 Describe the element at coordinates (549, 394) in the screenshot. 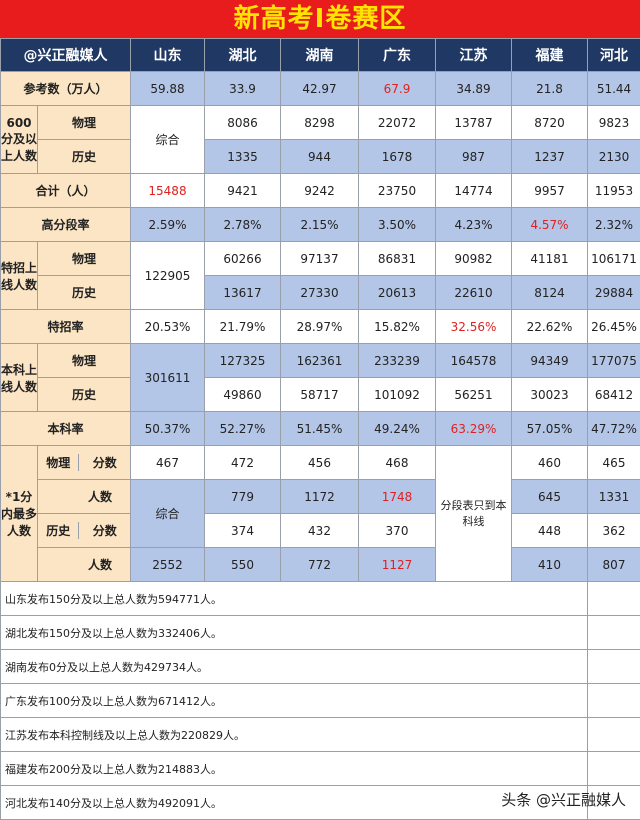

I see `cell: 30023` at that location.